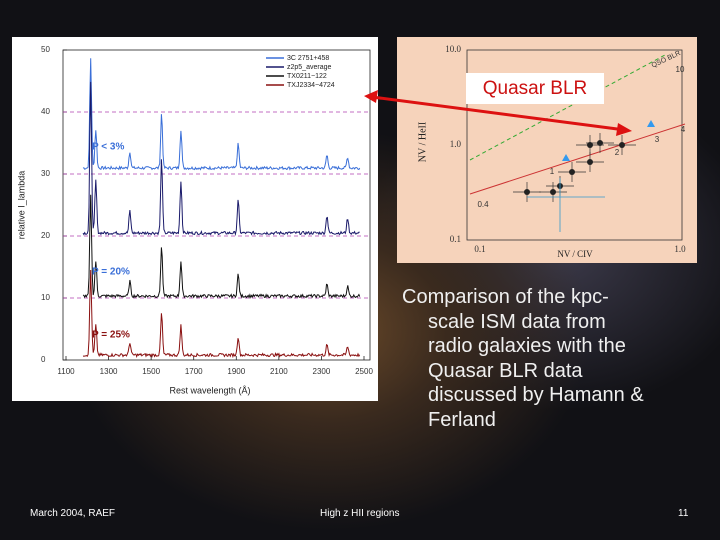 This screenshot has height=540, width=720. What do you see at coordinates (498, 113) in the screenshot?
I see `callout-arrow` at bounding box center [498, 113].